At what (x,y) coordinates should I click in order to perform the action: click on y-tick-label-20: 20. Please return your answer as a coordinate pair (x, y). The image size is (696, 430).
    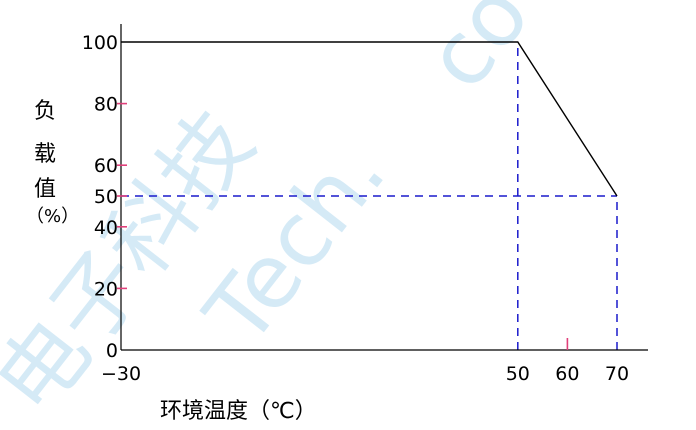
    Looking at the image, I should click on (106, 289).